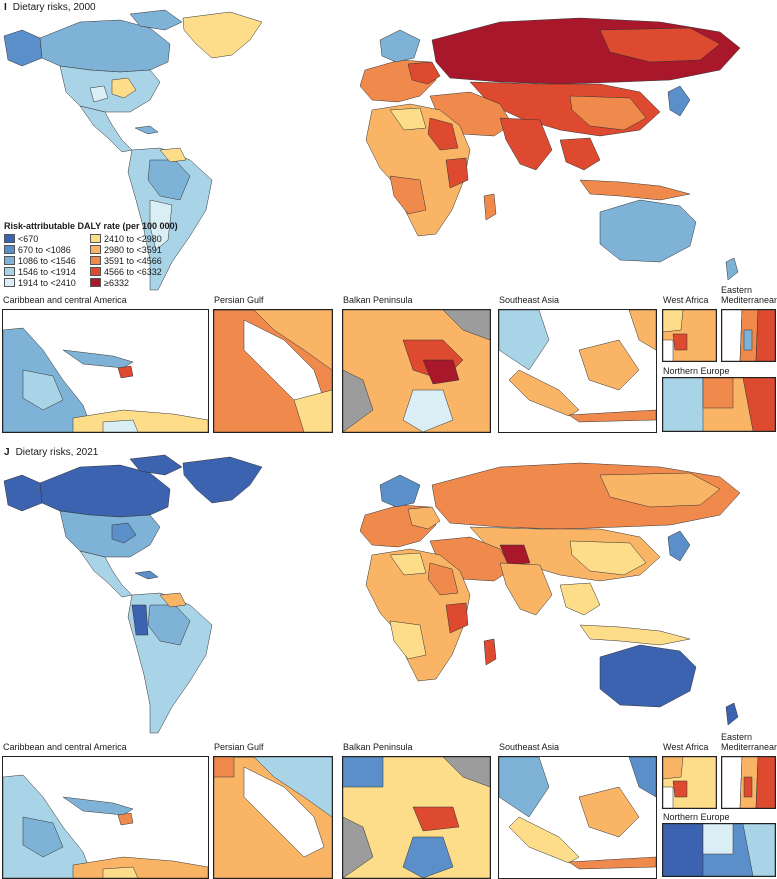 Image resolution: width=777 pixels, height=879 pixels. I want to click on panel-header: J Dietary risks, 2021, so click(51, 452).